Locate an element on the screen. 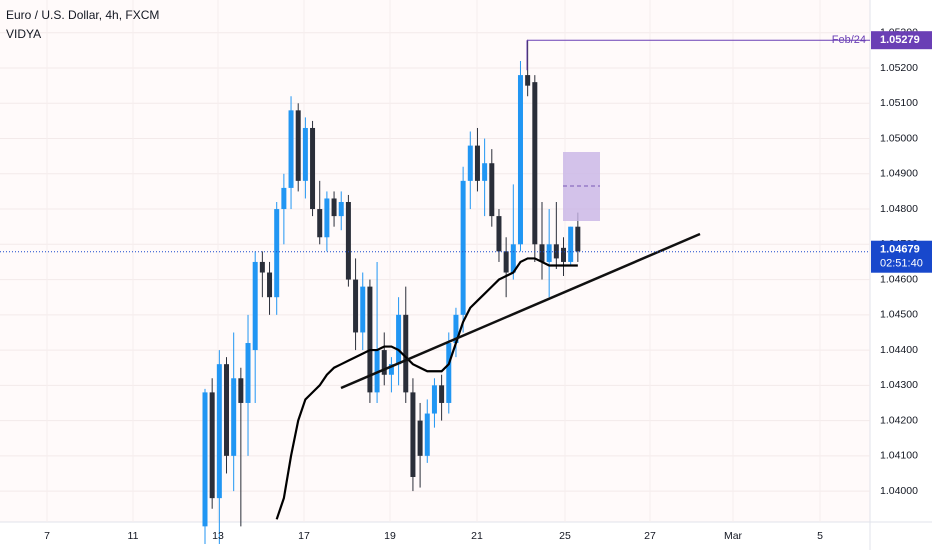  indicator-name: VIDYA is located at coordinates (23, 34).